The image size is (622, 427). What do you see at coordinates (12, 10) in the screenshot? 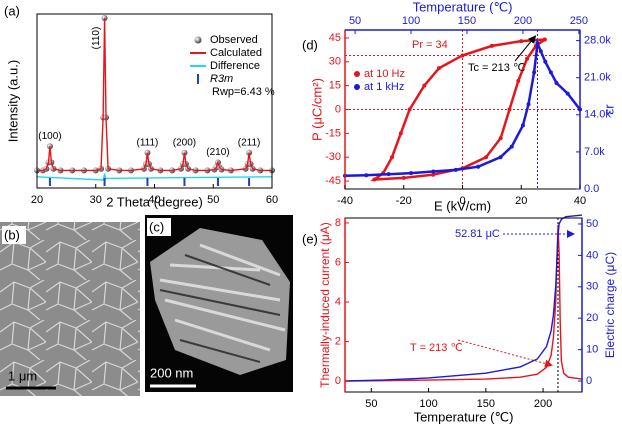
I see `panel-label: (a)` at bounding box center [12, 10].